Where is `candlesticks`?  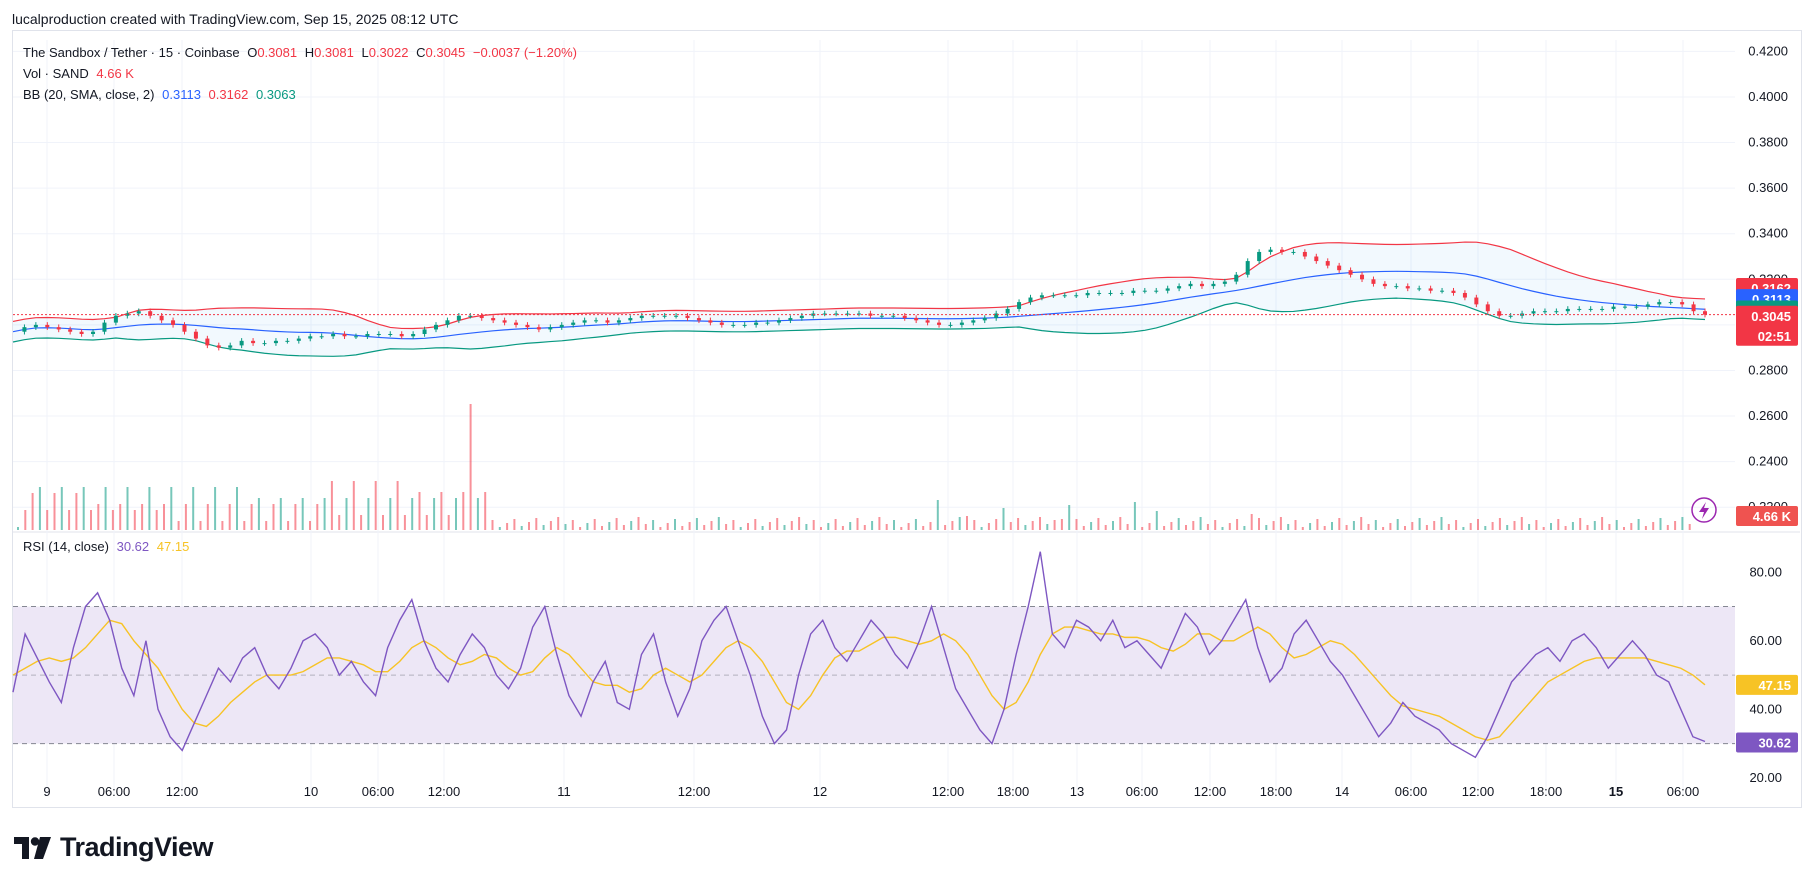
candlesticks is located at coordinates (874, 298).